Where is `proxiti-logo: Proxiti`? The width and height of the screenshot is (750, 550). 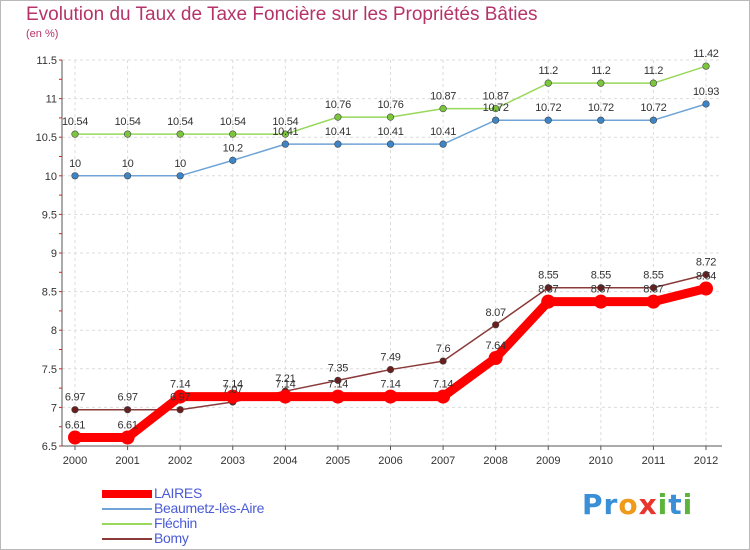 proxiti-logo: Proxiti is located at coordinates (637, 504).